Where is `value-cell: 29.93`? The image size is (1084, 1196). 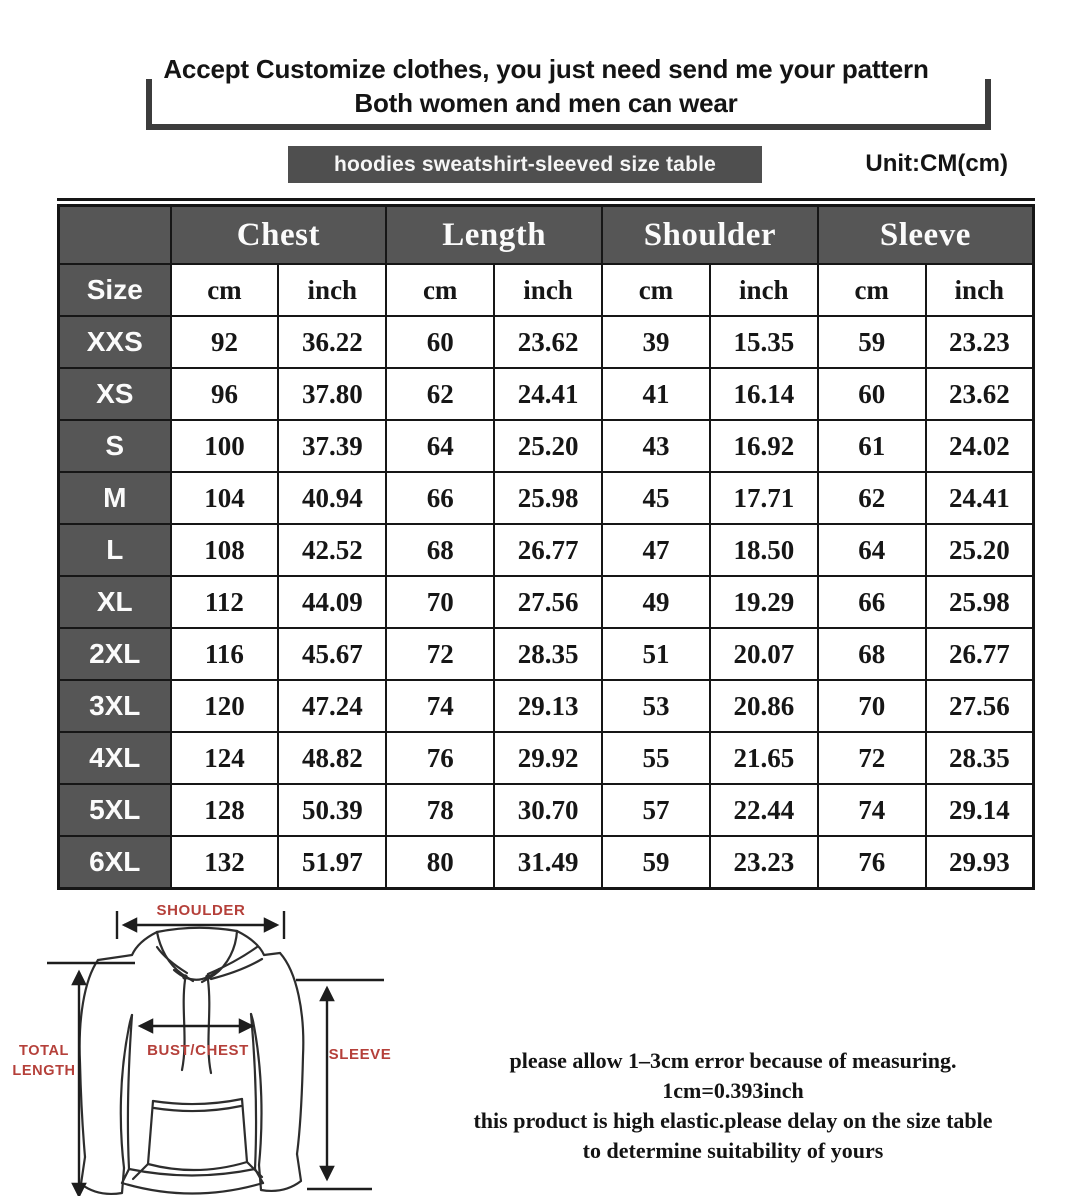 value-cell: 29.93 is located at coordinates (979, 862).